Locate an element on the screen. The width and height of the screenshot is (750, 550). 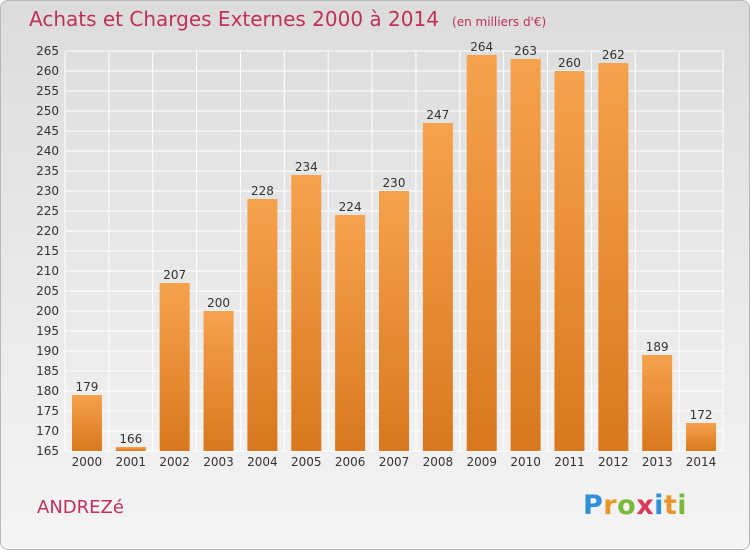
y-tick-label: 230 is located at coordinates (47, 191).